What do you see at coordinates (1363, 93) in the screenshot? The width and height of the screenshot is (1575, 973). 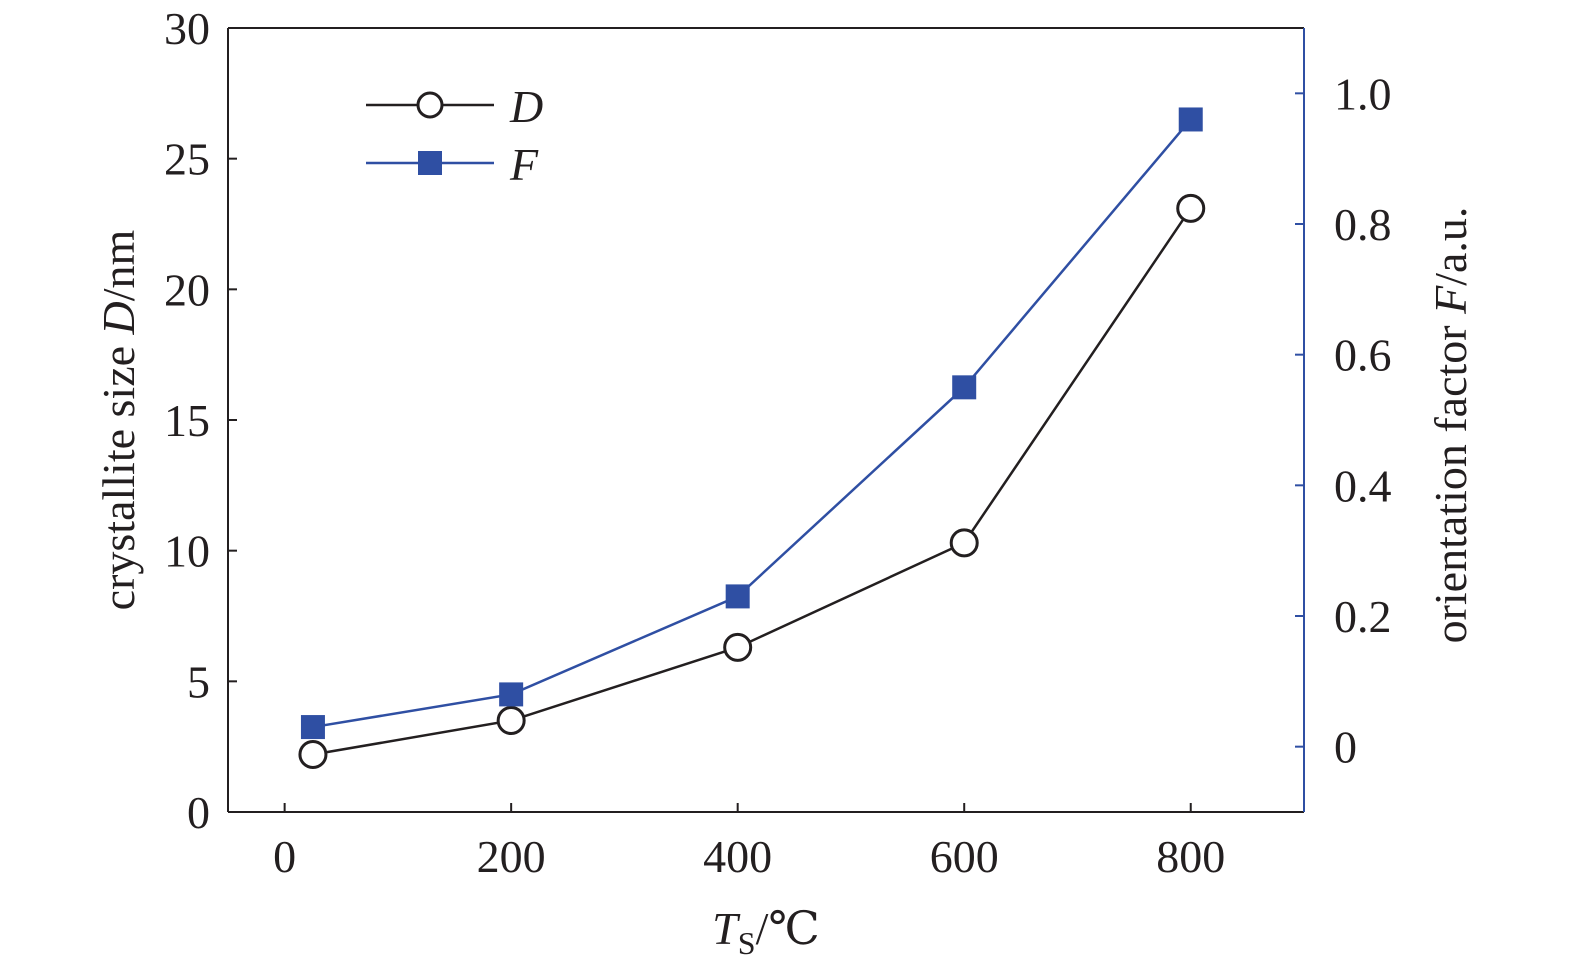 I see `right-tick-label: 1.0` at bounding box center [1363, 93].